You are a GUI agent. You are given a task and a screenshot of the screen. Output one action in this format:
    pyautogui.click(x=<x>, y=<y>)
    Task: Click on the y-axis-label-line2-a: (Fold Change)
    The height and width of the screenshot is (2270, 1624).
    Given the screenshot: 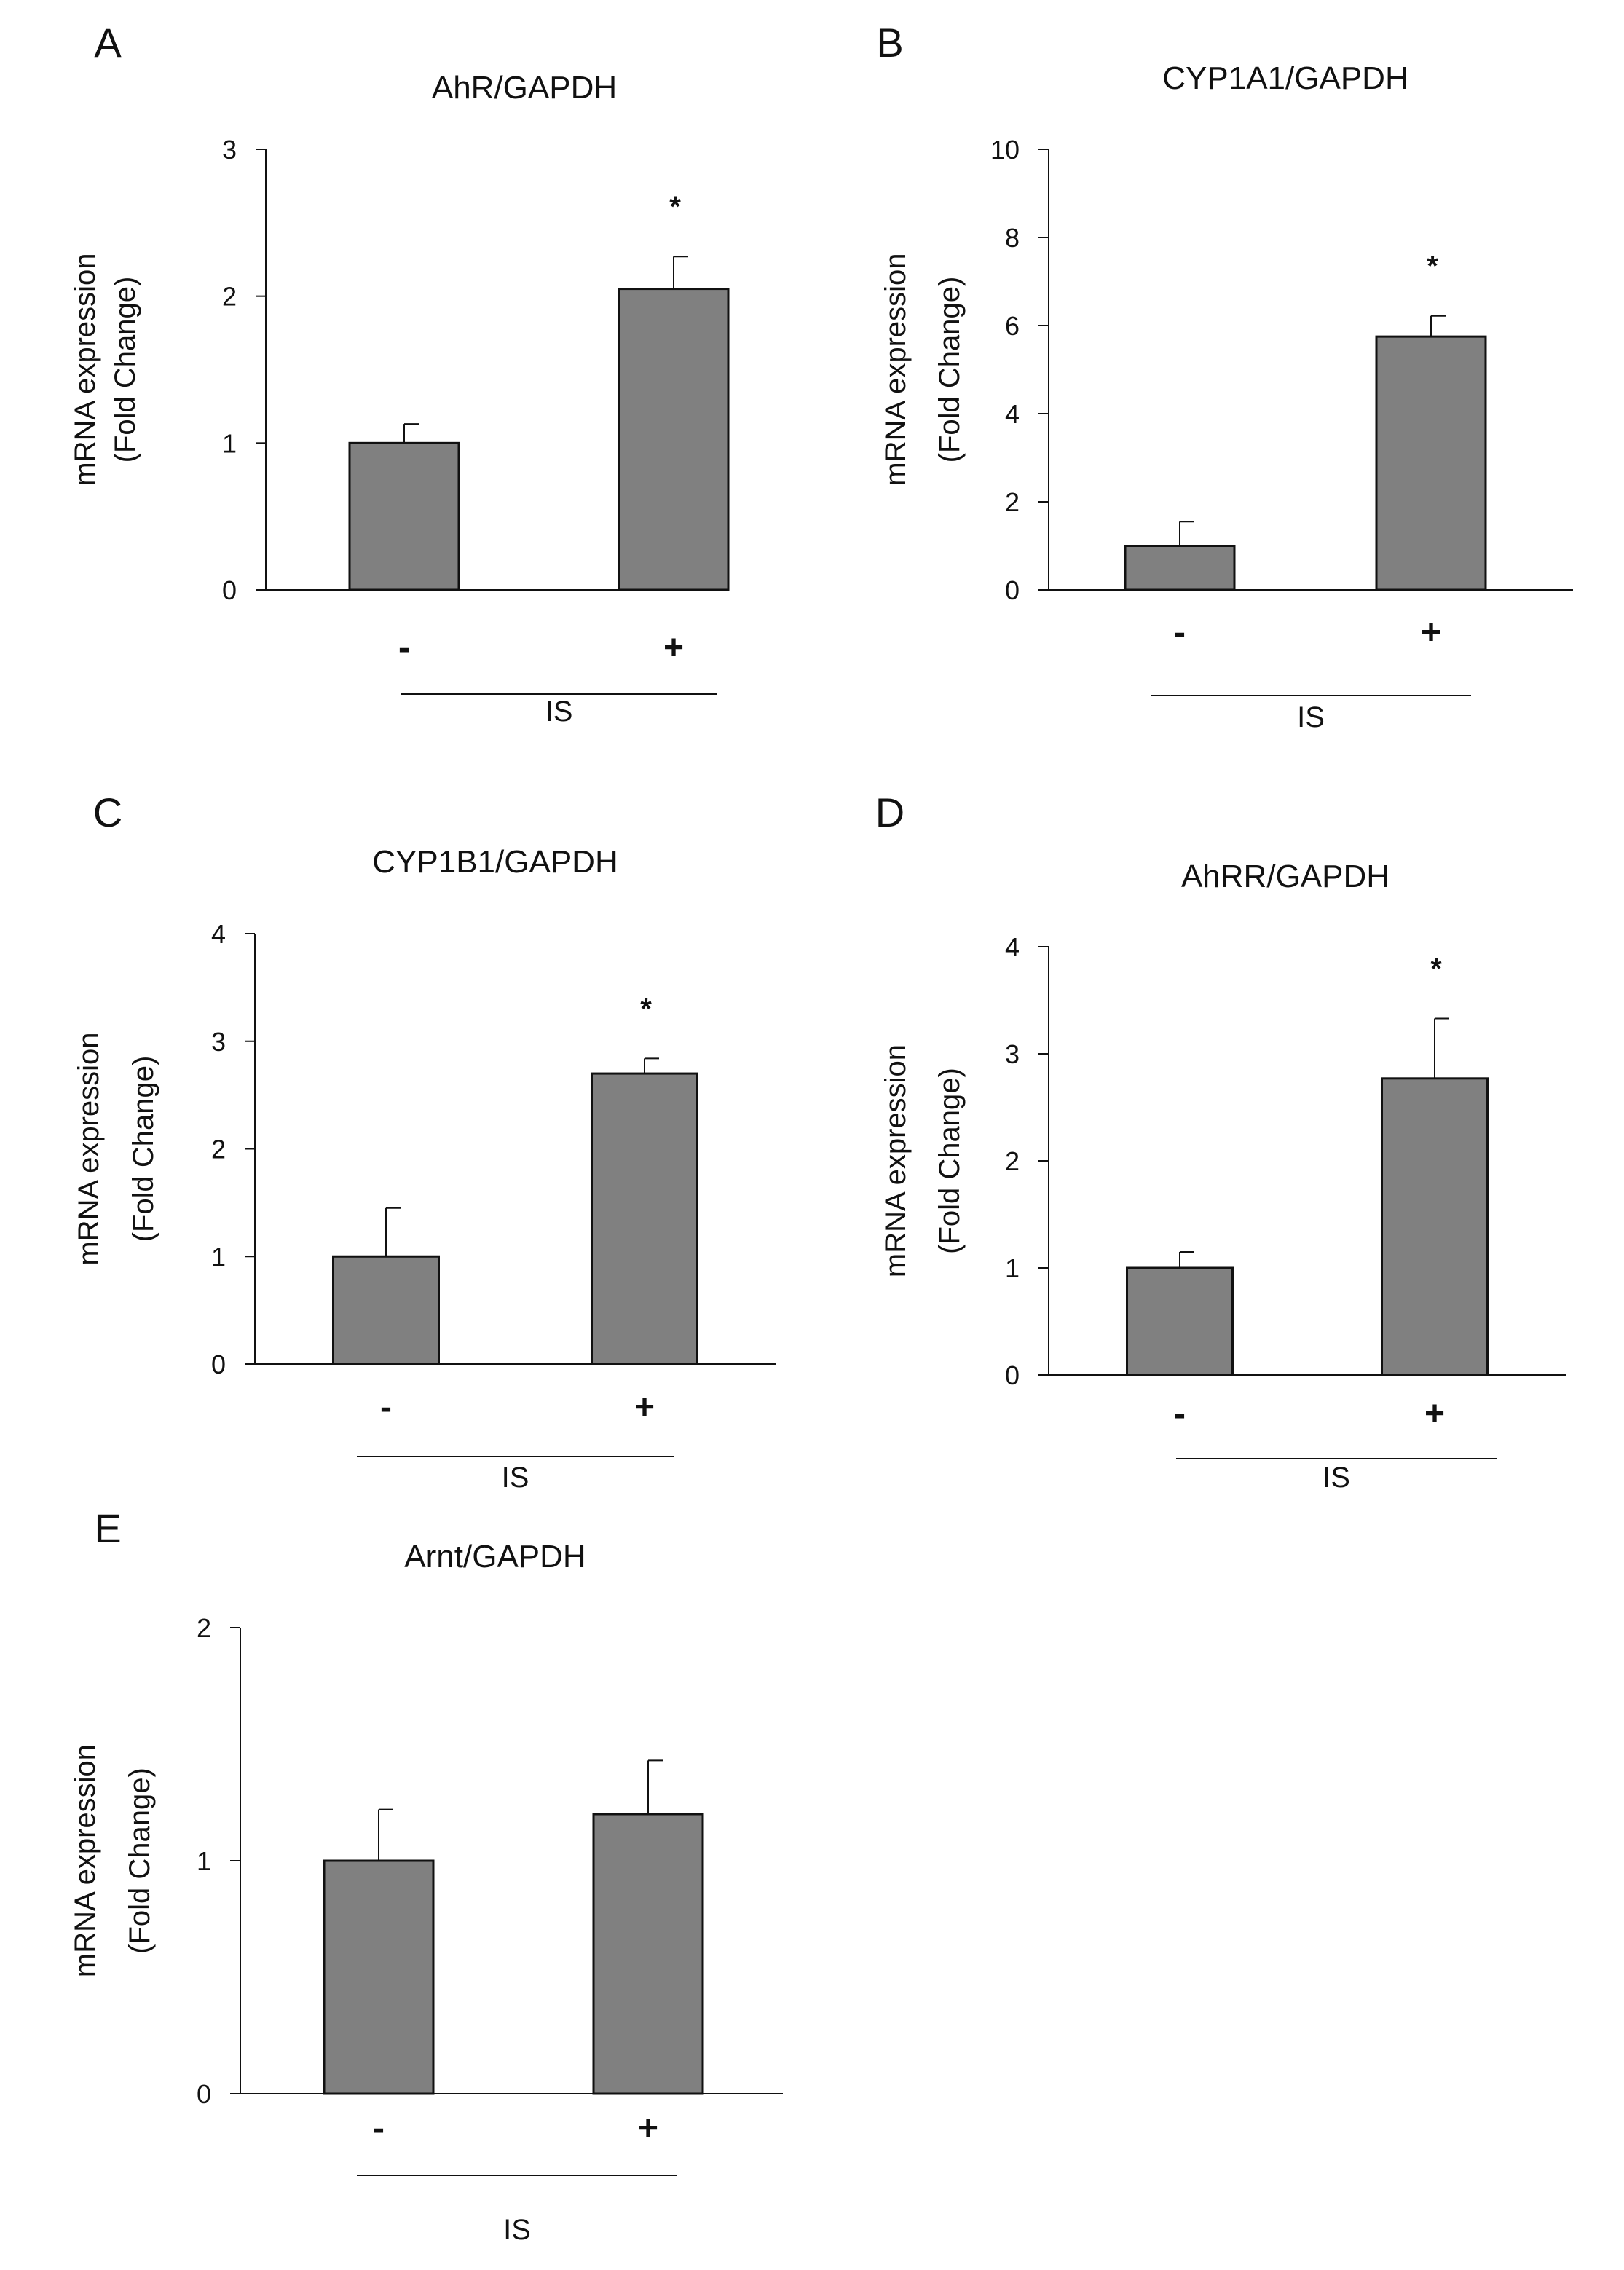 What is the action you would take?
    pyautogui.click(x=125, y=370)
    